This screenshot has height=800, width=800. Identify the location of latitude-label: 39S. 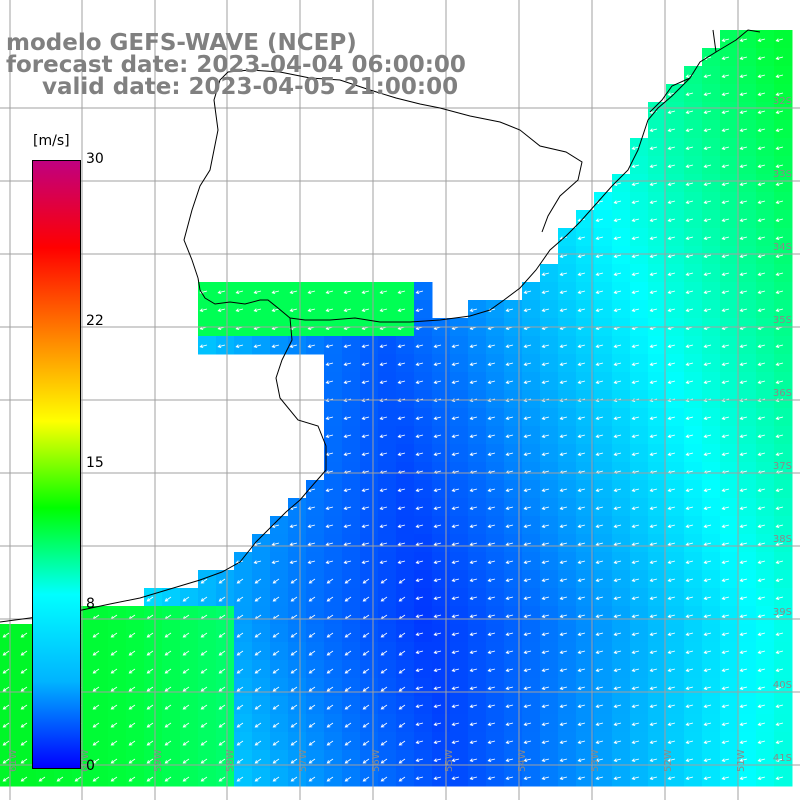
(782, 612).